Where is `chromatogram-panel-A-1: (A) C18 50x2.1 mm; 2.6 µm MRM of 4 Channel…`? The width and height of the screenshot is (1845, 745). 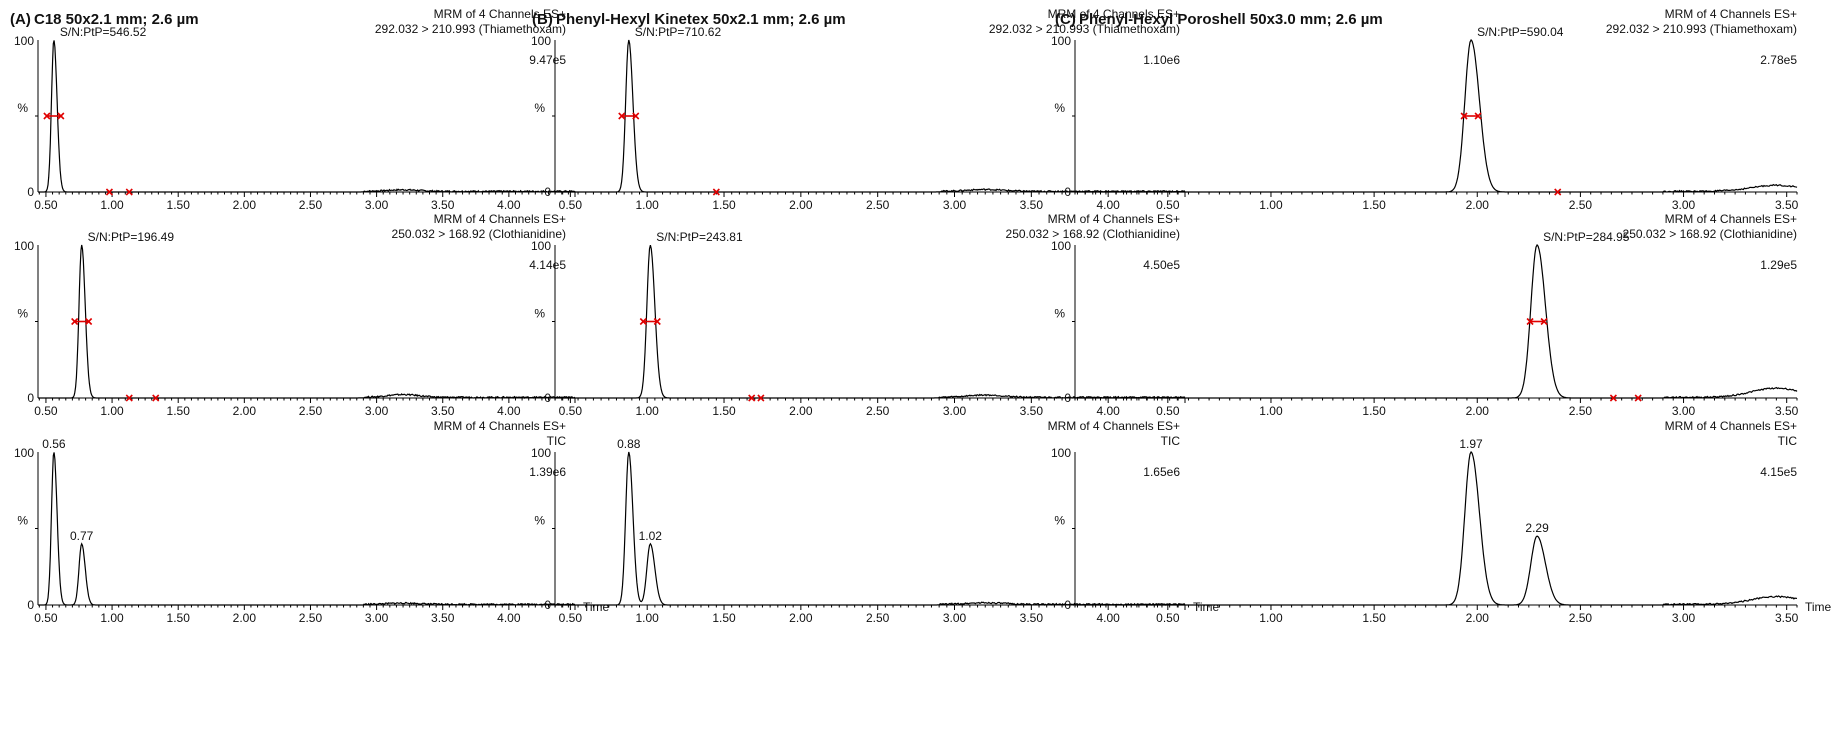
chromatogram-panel-A-1: (A) C18 50x2.1 mm; 2.6 µm MRM of 4 Channel… is located at coordinates (293, 109).